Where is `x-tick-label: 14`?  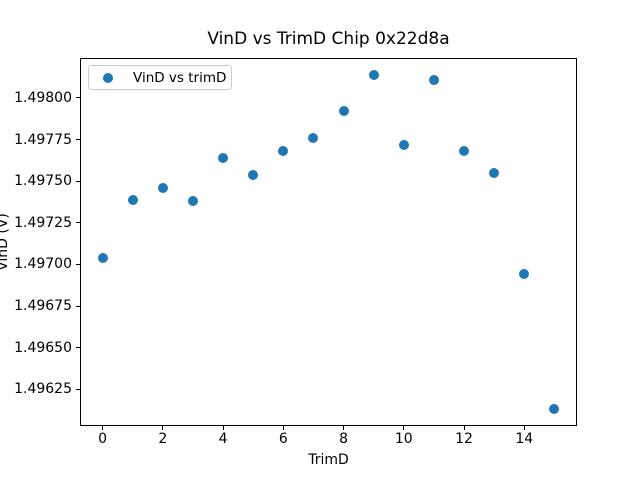 x-tick-label: 14 is located at coordinates (524, 439).